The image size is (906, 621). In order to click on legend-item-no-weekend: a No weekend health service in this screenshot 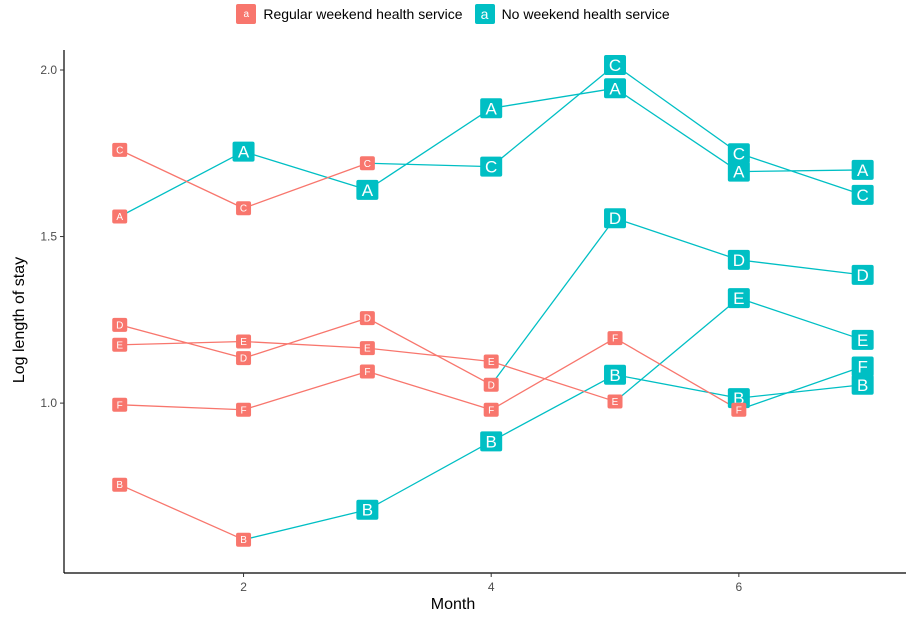, I will do `click(572, 14)`.